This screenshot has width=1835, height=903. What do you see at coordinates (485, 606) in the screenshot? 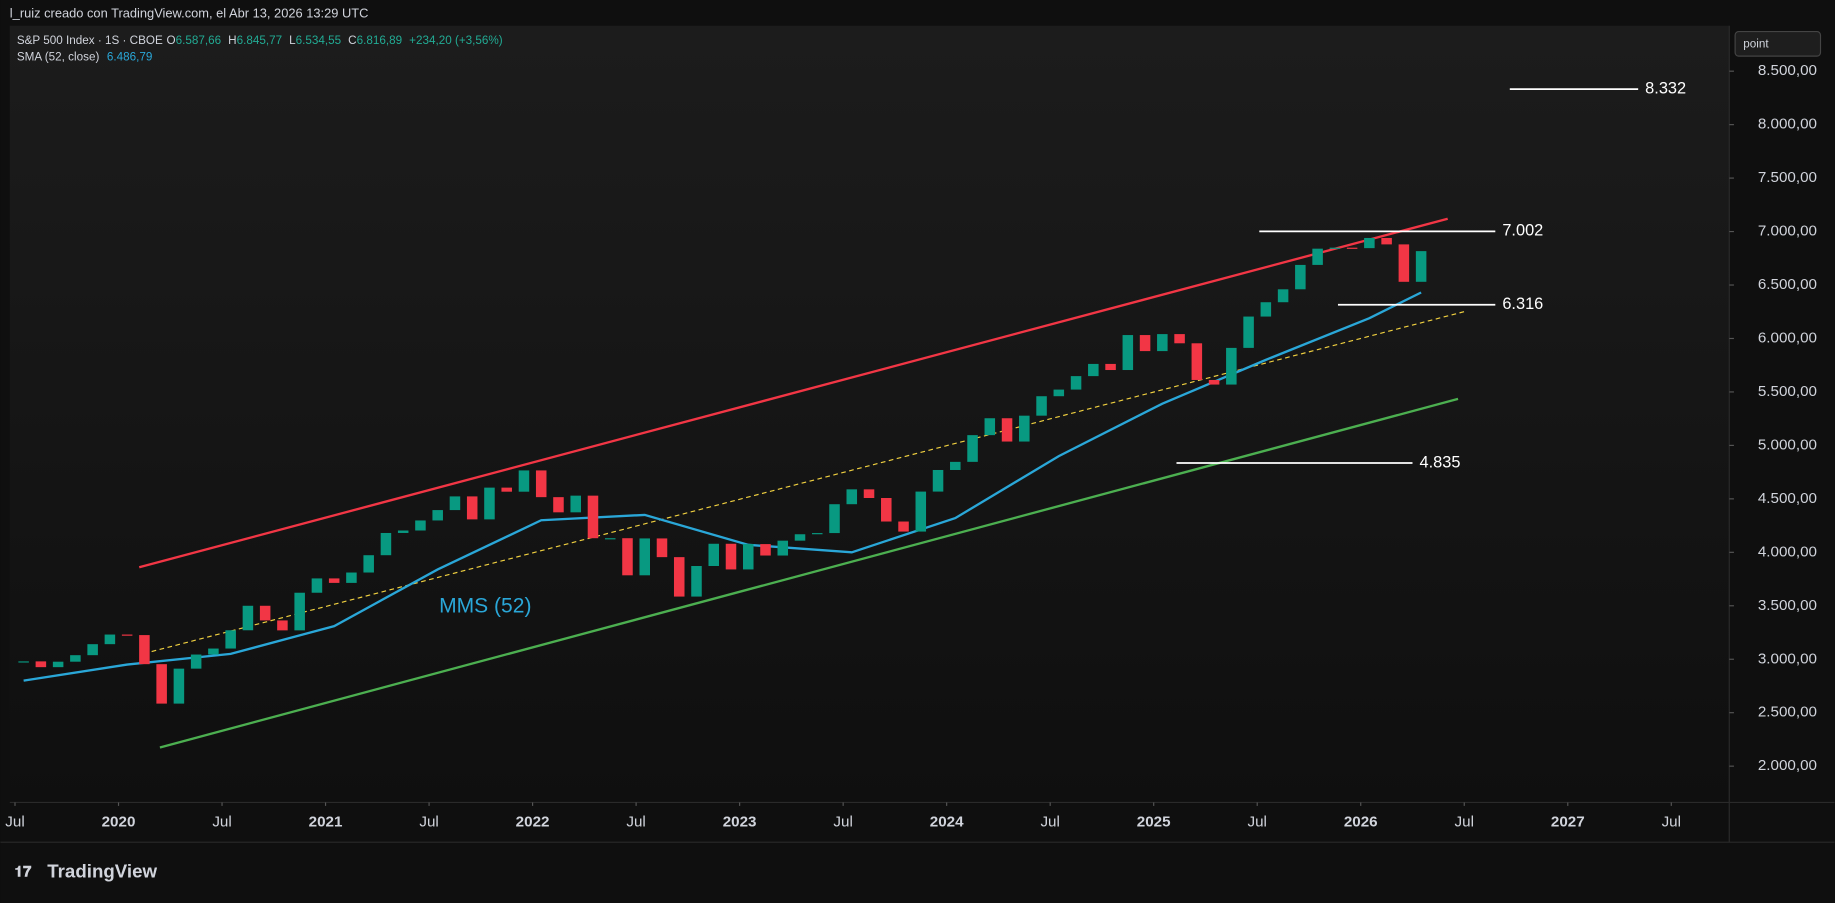
I see `sma-annotation: MMS (52)` at bounding box center [485, 606].